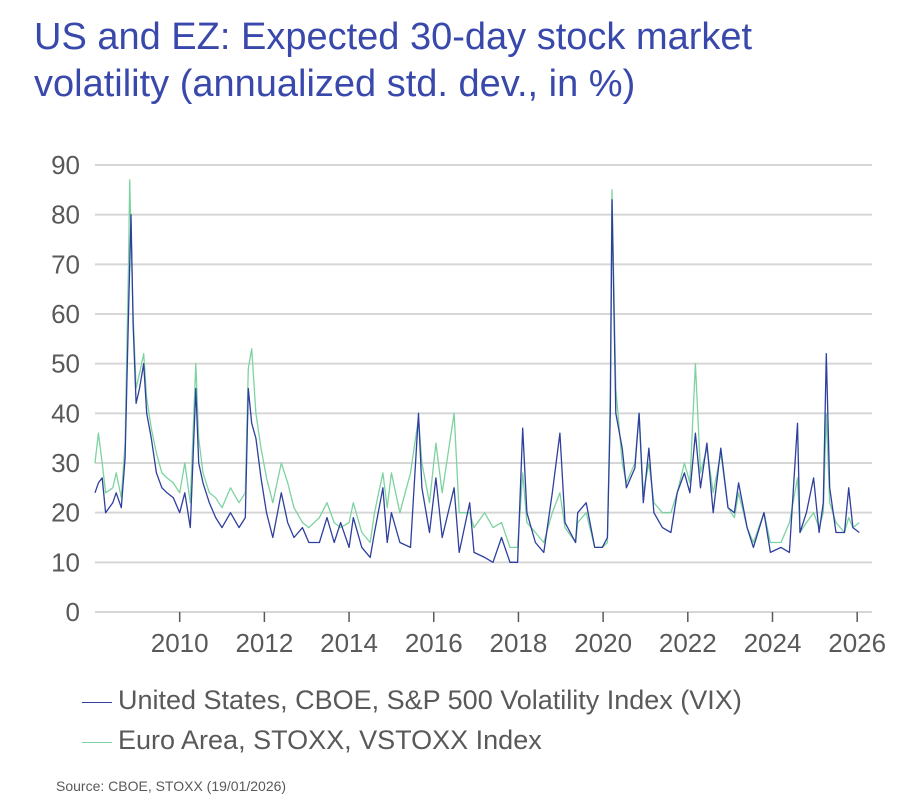 This screenshot has height=812, width=912. I want to click on x-tick-label: 2014, so click(349, 643).